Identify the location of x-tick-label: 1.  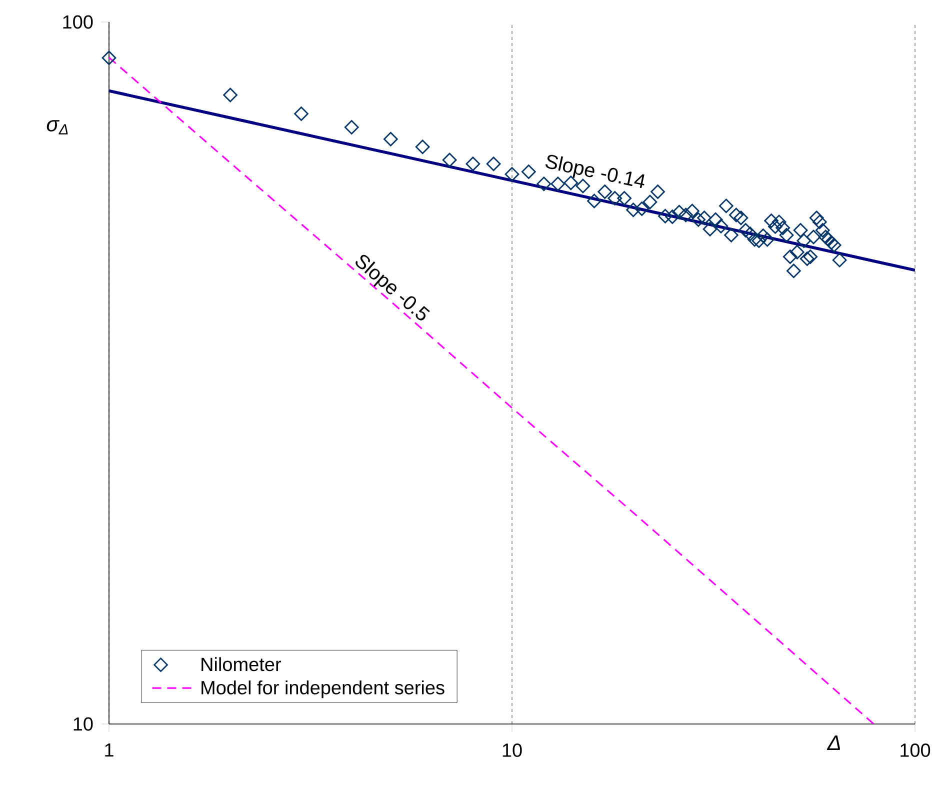
(109, 750).